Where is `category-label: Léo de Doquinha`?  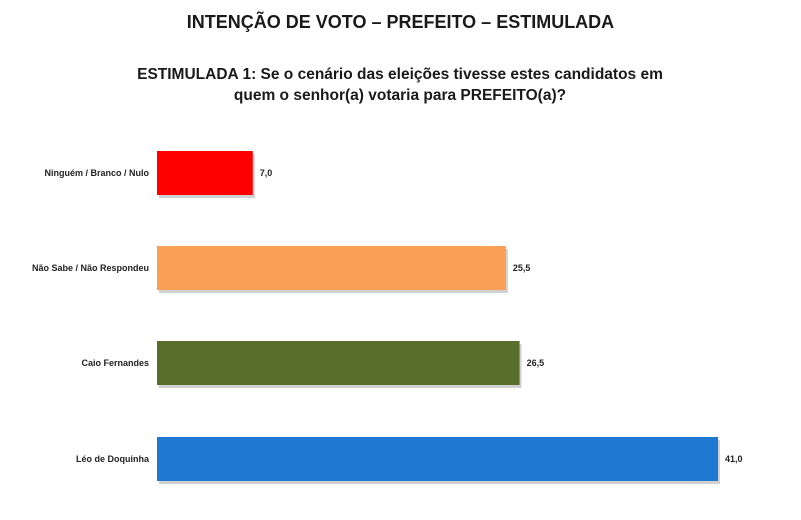
category-label: Léo de Doquinha is located at coordinates (113, 459).